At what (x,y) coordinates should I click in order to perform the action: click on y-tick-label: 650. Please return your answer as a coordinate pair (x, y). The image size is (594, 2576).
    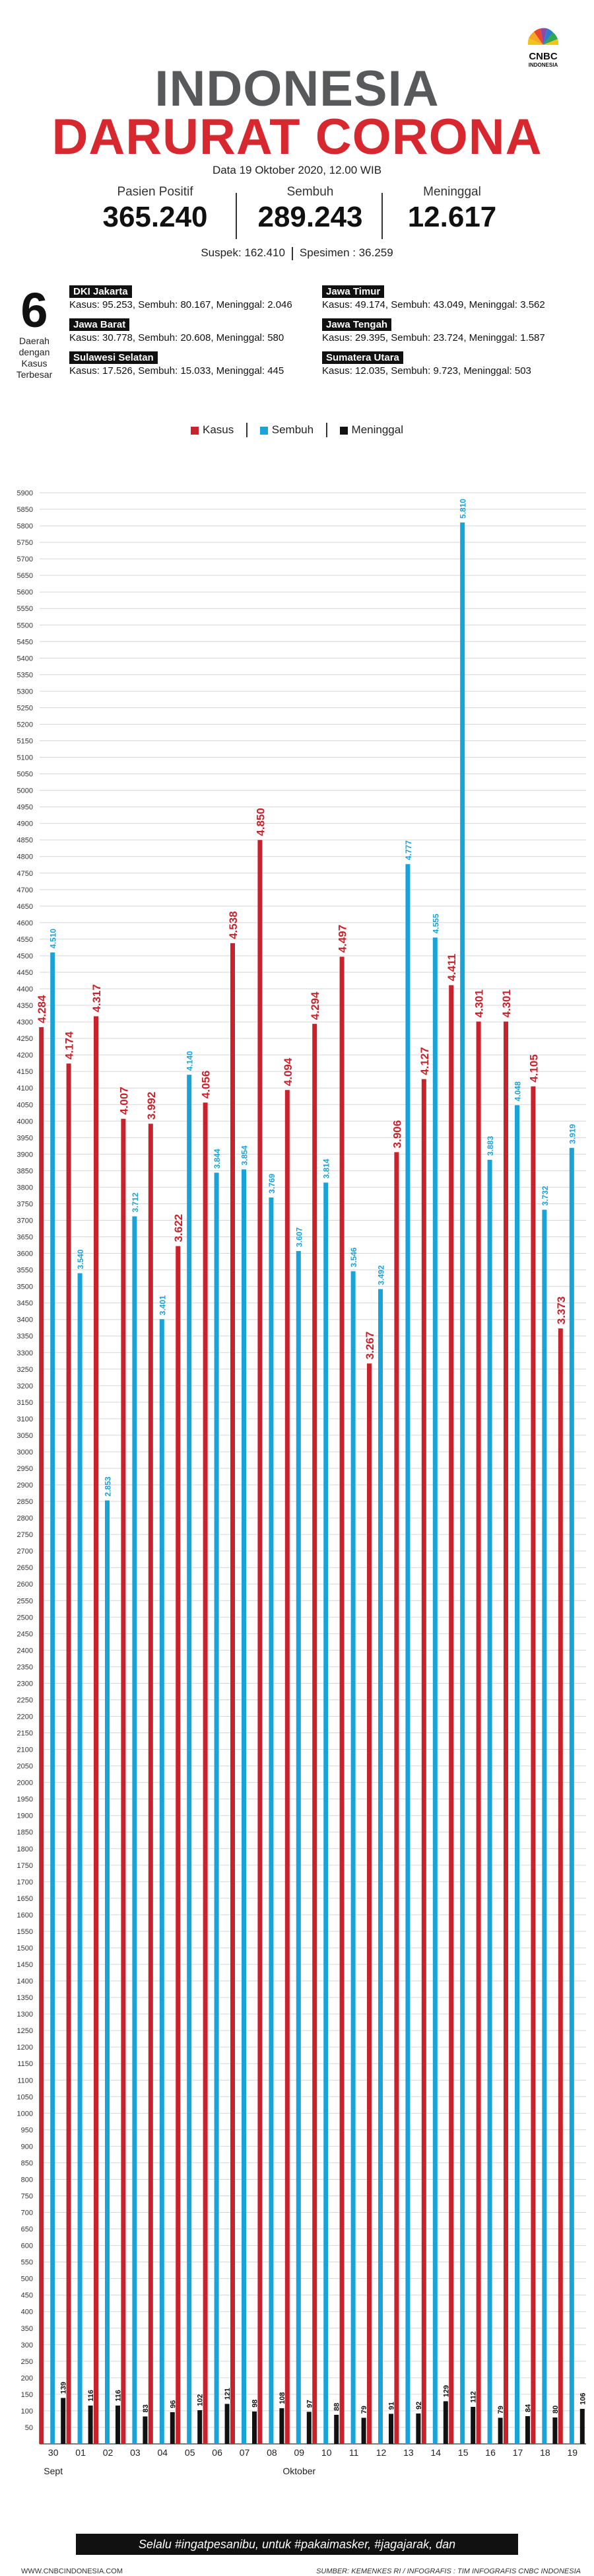
    Looking at the image, I should click on (27, 2230).